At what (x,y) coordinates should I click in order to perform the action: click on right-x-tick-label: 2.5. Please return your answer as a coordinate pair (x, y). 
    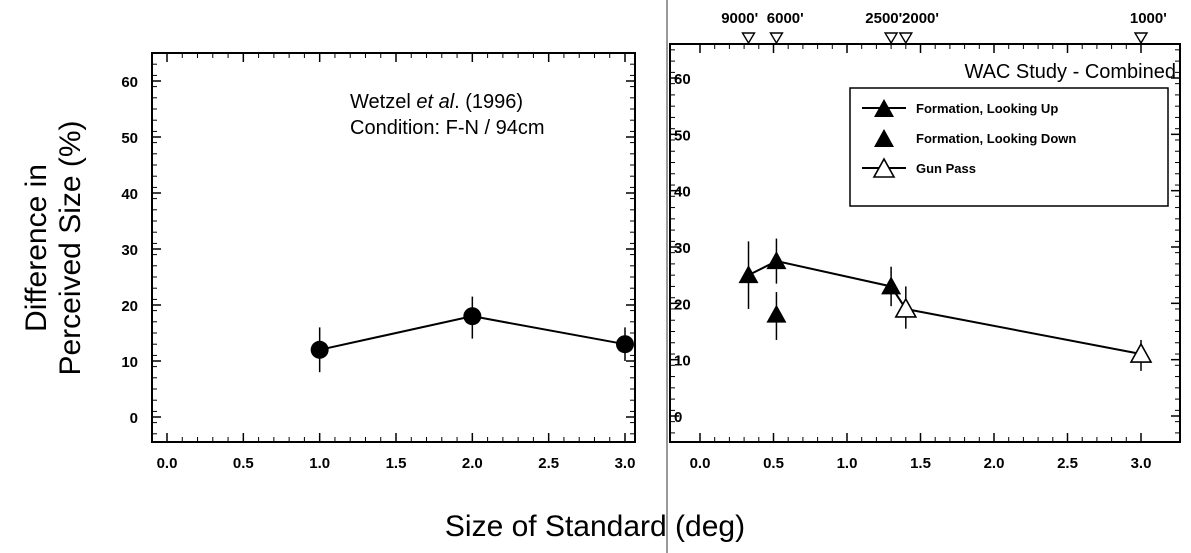
    Looking at the image, I should click on (1067, 463).